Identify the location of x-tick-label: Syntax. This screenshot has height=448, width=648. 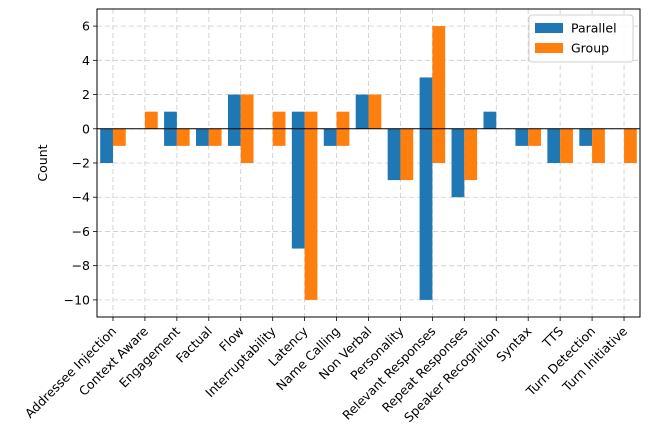
(513, 344).